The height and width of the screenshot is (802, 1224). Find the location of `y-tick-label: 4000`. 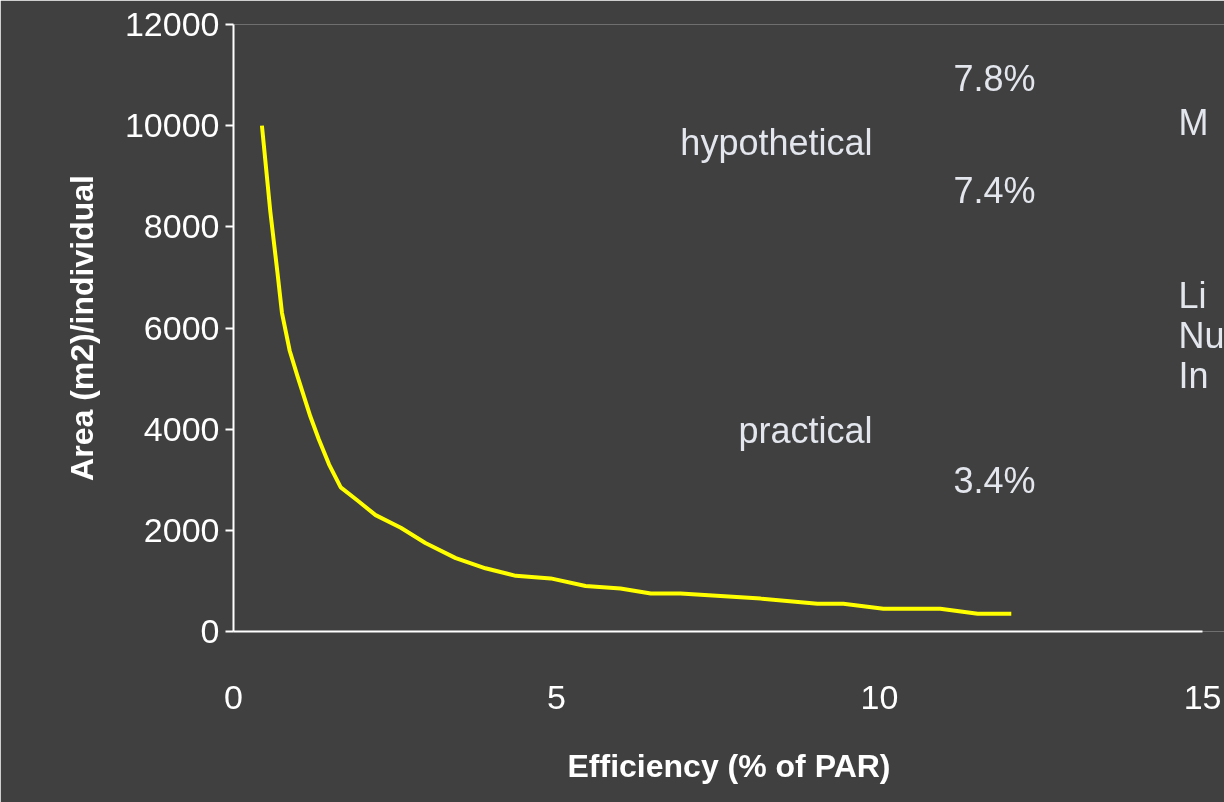

y-tick-label: 4000 is located at coordinates (181, 428).